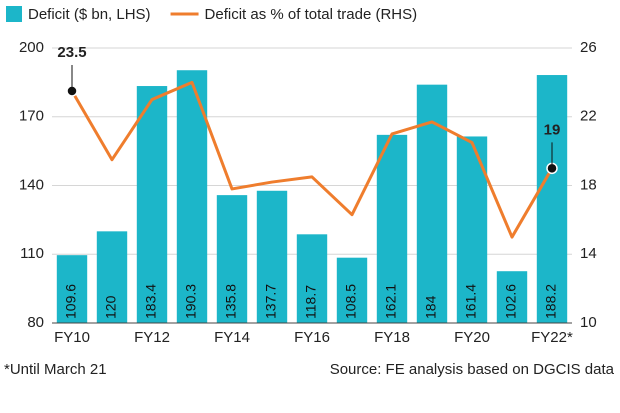 The height and width of the screenshot is (413, 620). I want to click on y-tick-label: 170, so click(31, 116).